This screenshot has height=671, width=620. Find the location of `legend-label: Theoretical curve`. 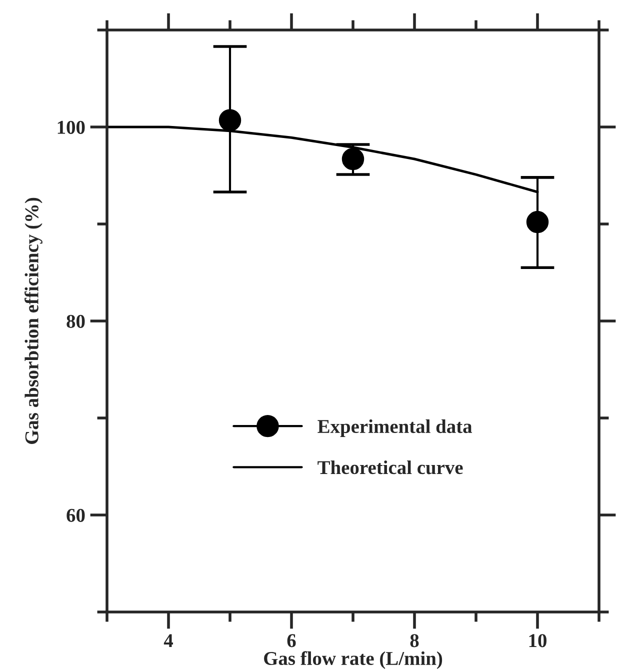

legend-label: Theoretical curve is located at coordinates (390, 467).